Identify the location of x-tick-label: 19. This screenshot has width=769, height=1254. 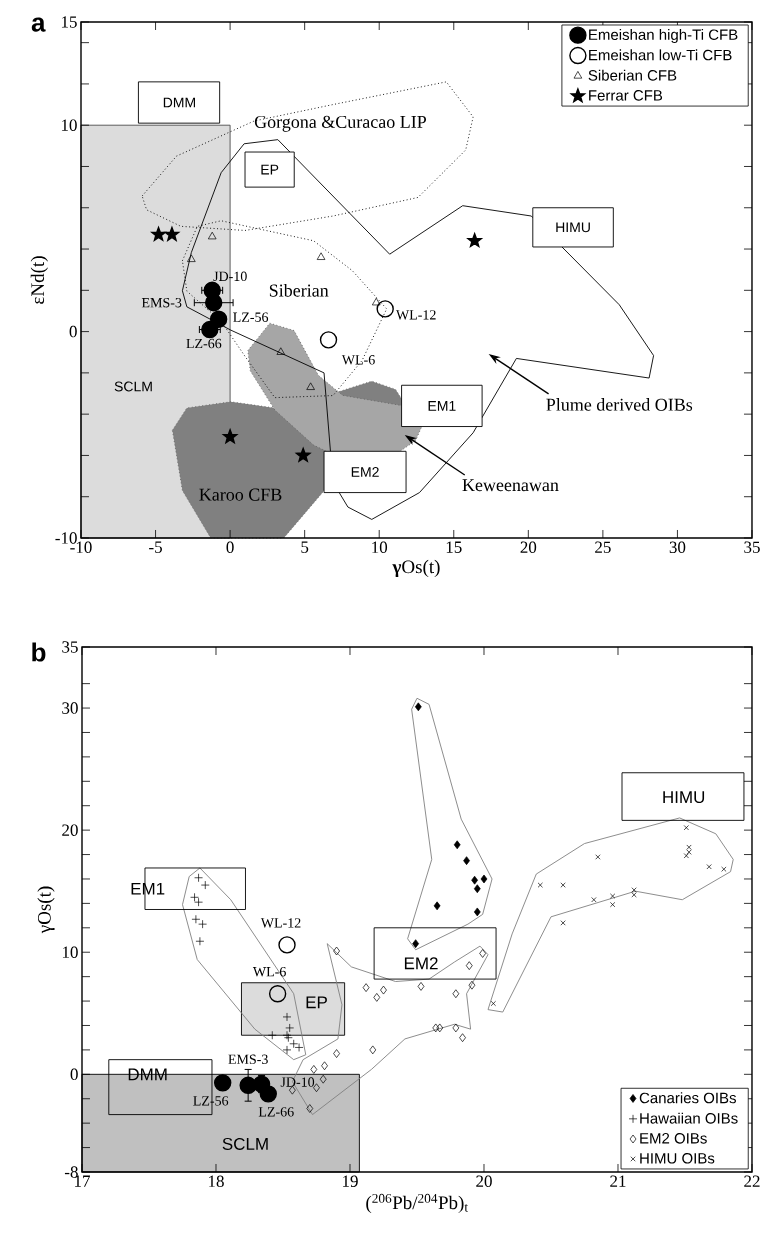
(350, 1181).